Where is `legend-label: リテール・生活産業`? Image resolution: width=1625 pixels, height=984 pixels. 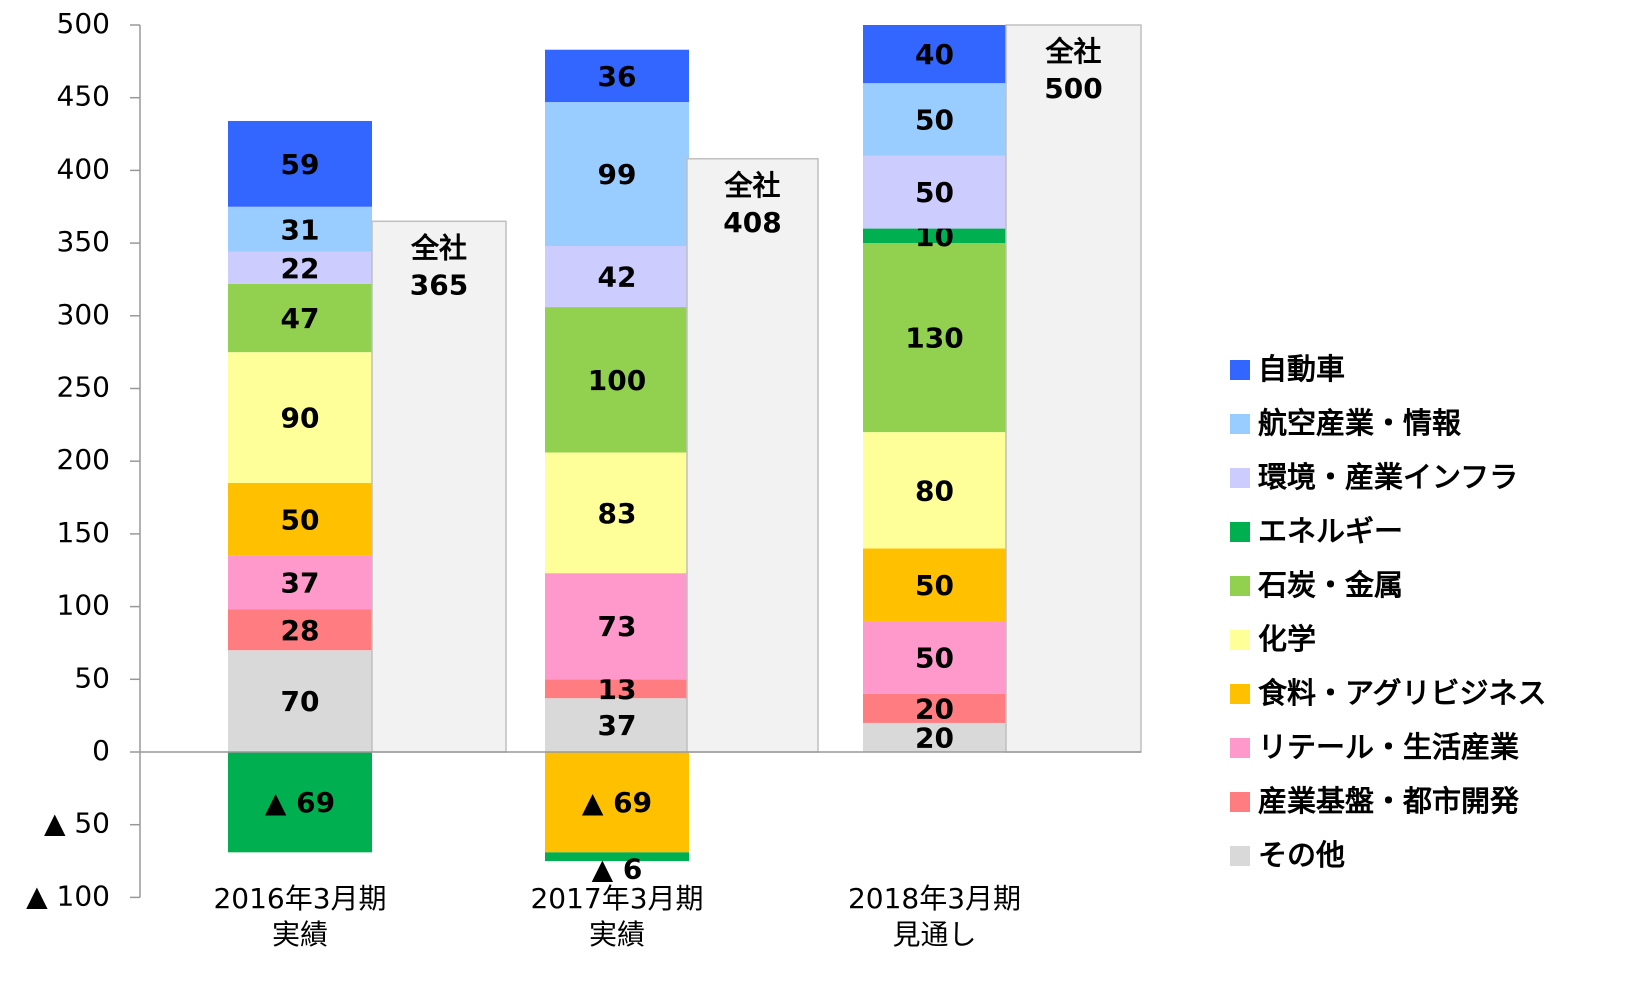 legend-label: リテール・生活産業 is located at coordinates (1388, 747).